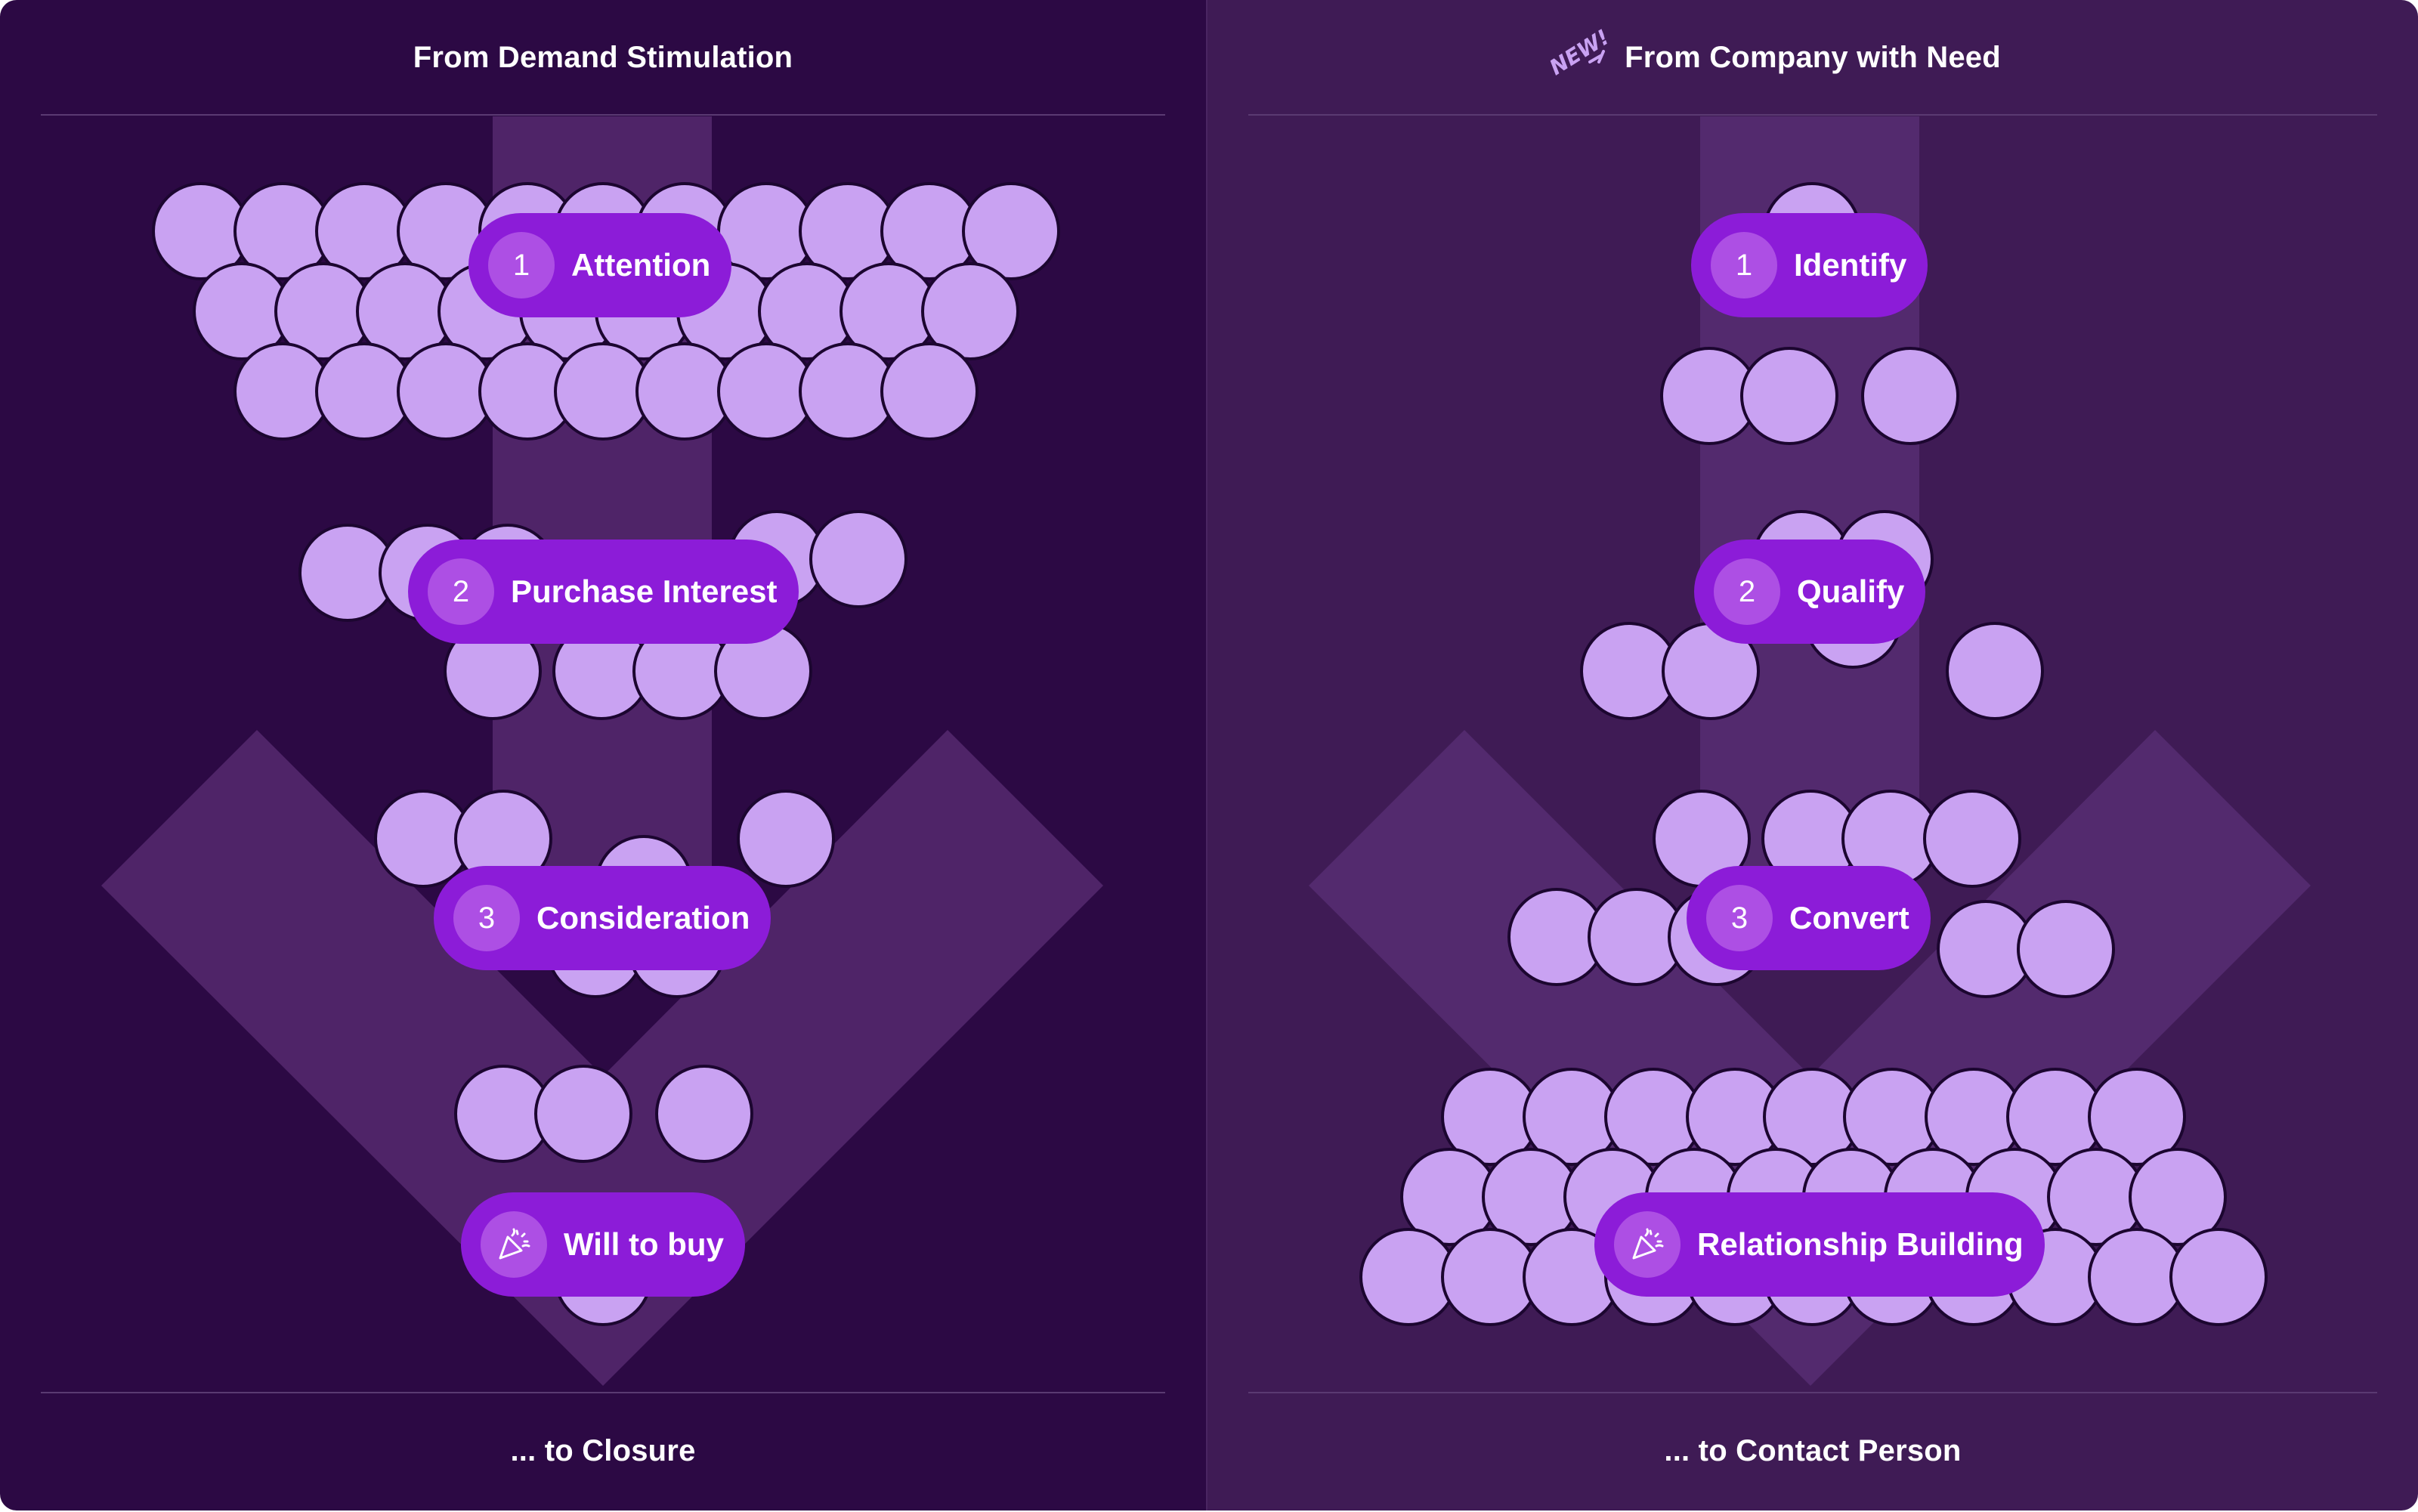 This screenshot has width=2418, height=1512. I want to click on left-panel-title: From Demand Stimulation, so click(603, 57).